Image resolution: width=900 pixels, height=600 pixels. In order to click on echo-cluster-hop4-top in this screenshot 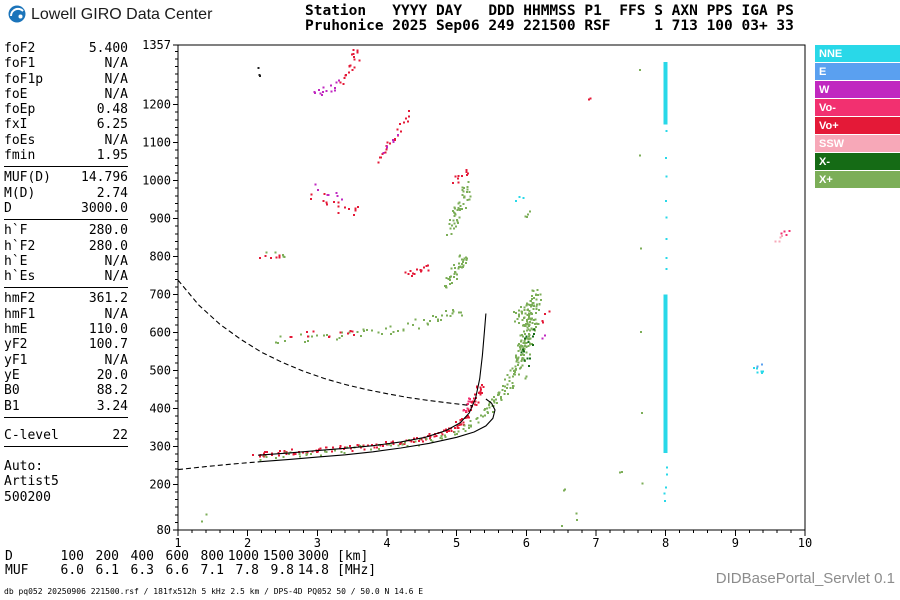, I will do `click(355, 52)`.